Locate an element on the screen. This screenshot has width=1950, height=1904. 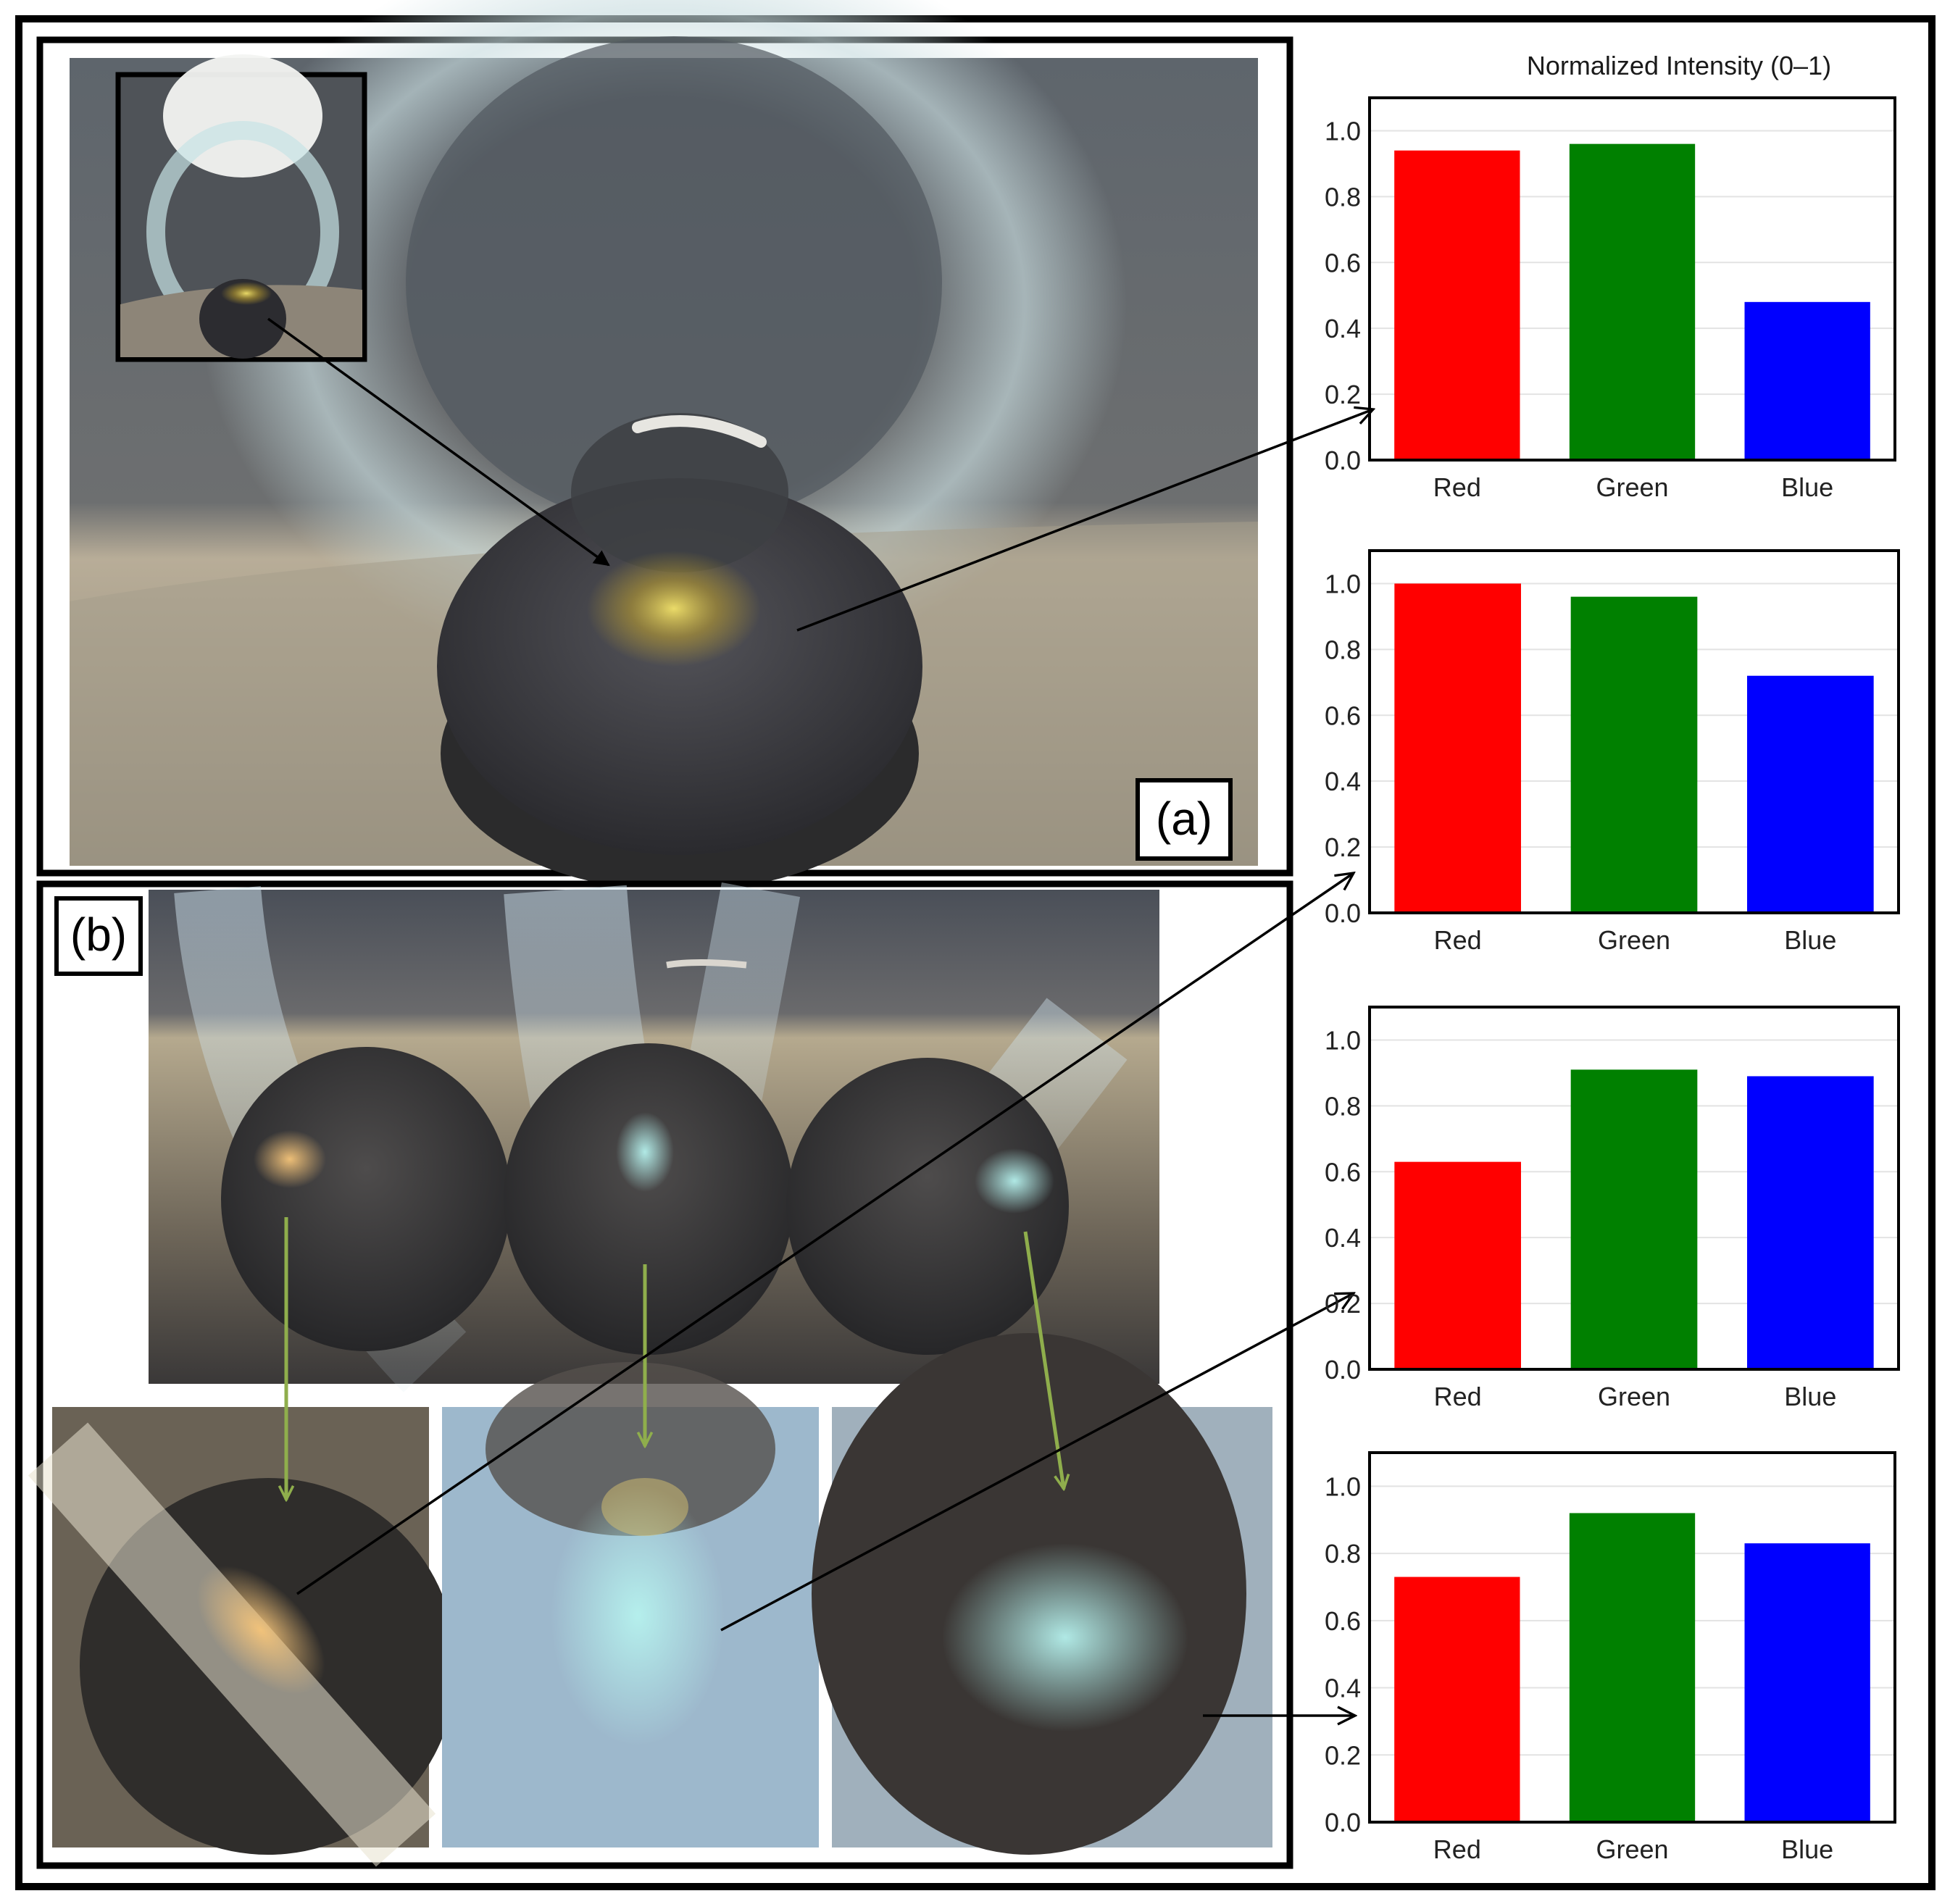
zoom-crop-middle is located at coordinates (630, 1604).